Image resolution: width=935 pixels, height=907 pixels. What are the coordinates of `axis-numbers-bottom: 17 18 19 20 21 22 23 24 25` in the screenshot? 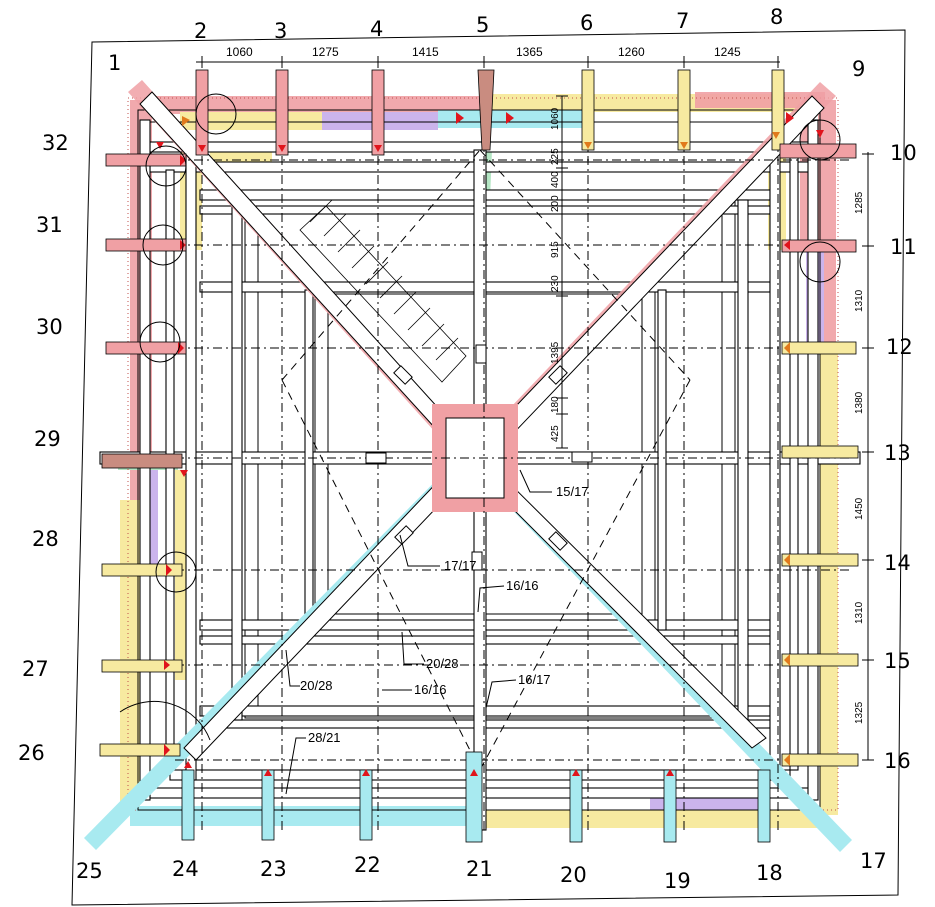 It's located at (481, 871).